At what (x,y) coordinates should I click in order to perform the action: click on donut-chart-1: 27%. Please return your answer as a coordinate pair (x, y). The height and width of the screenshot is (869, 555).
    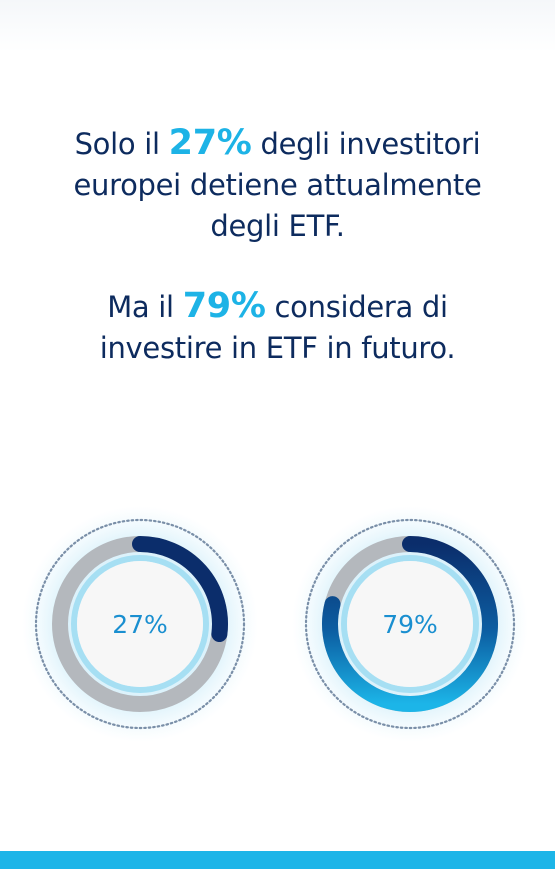
    Looking at the image, I should click on (140, 624).